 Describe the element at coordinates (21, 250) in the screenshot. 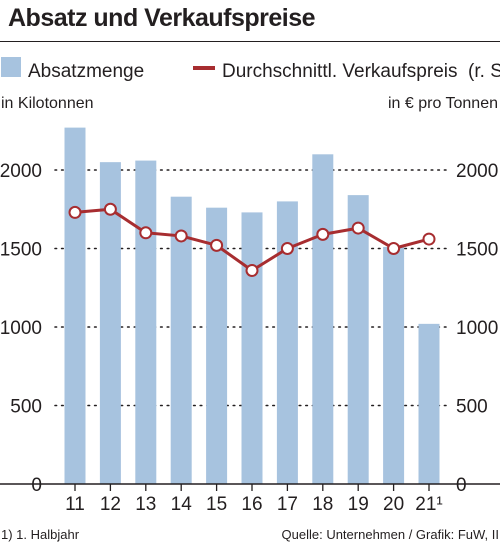

I see `left-tick-label: 1500` at that location.